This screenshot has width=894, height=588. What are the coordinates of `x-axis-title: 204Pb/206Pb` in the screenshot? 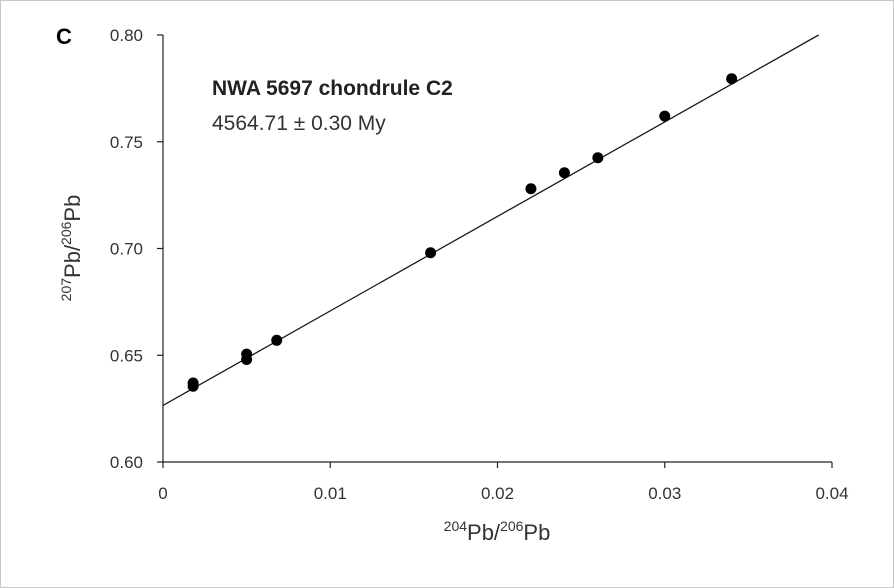 It's located at (497, 531).